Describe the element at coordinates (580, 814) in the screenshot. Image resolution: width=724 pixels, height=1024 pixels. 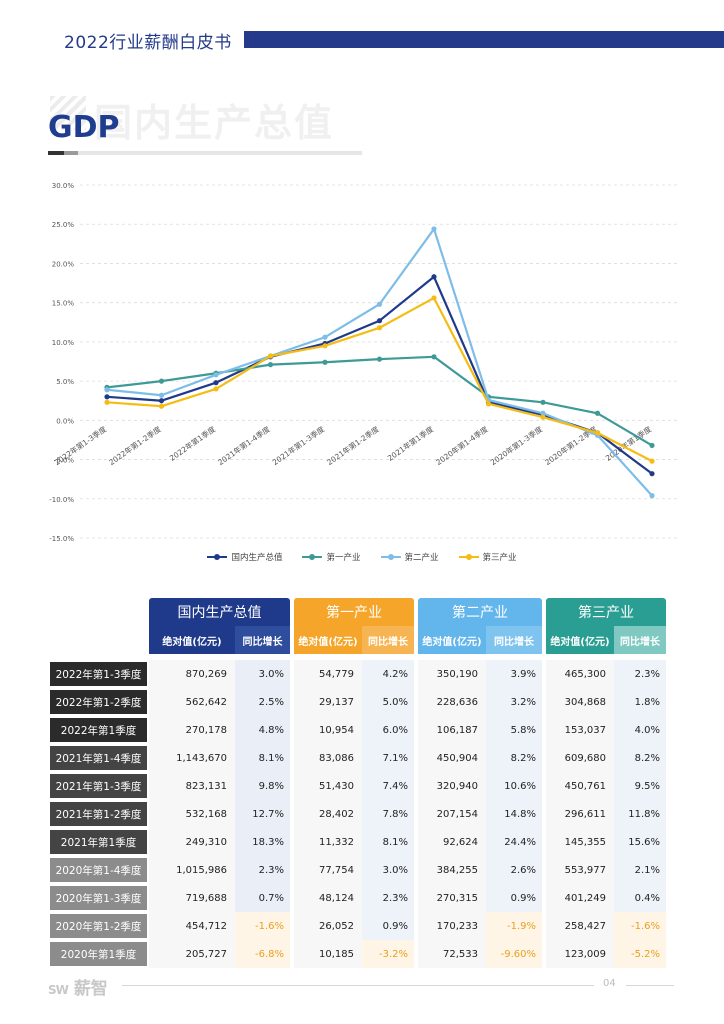
I see `abs-value-cell: 296,611` at that location.